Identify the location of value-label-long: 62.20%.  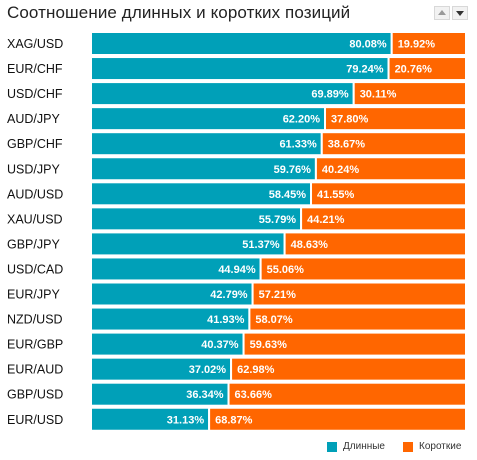
(302, 120).